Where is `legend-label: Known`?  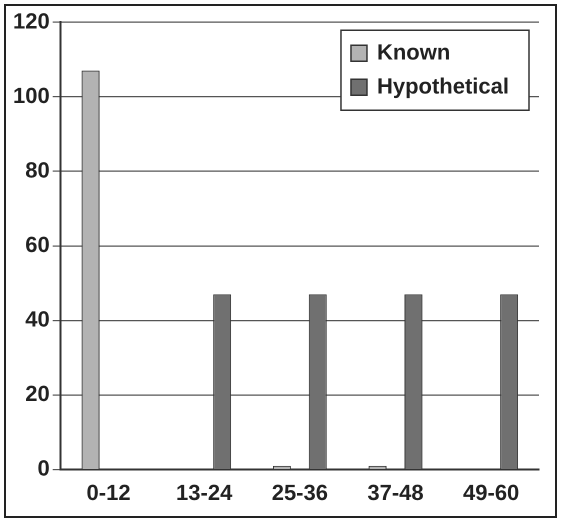
legend-label: Known is located at coordinates (413, 51).